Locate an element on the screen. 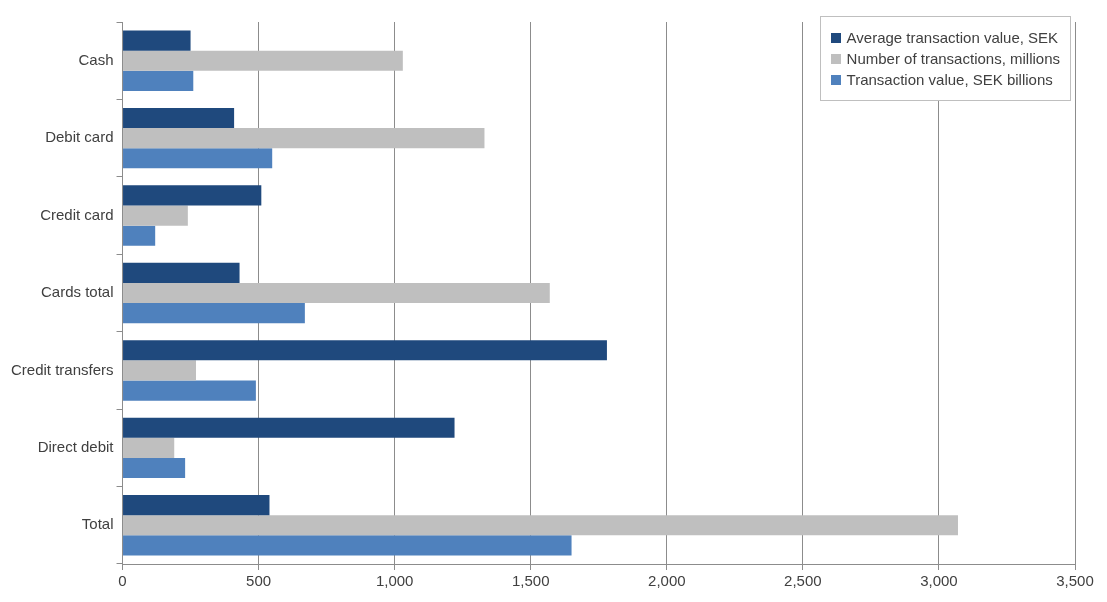 The image size is (1107, 602). legend-label: Transaction value, SEK billions is located at coordinates (949, 79).